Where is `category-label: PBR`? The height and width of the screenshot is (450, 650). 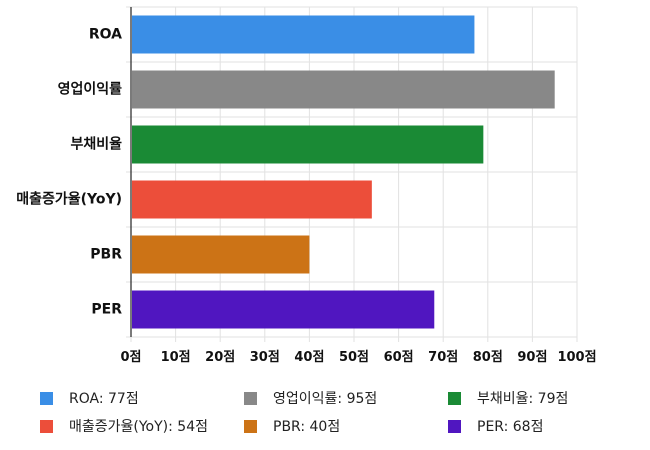 category-label: PBR is located at coordinates (106, 255).